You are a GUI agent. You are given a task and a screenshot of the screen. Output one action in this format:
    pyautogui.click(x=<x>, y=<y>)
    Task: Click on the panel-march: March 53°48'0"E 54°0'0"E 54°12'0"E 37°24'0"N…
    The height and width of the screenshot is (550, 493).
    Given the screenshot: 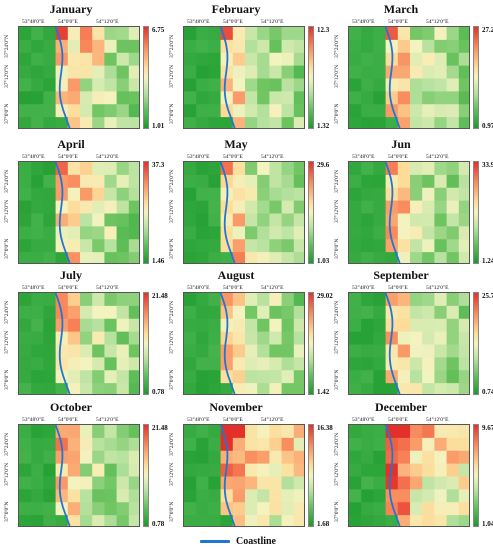 What is the action you would take?
    pyautogui.click(x=413, y=67)
    